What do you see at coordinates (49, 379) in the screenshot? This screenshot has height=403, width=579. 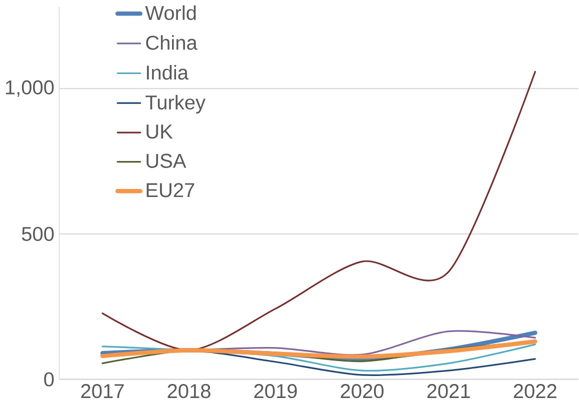 I see `y-tick-label: 0` at bounding box center [49, 379].